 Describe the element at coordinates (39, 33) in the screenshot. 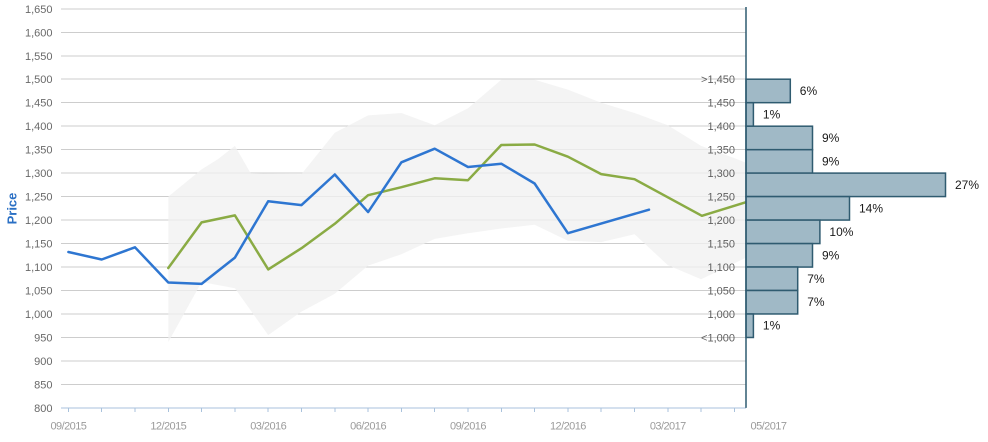

I see `svg-text: 1,600` at that location.